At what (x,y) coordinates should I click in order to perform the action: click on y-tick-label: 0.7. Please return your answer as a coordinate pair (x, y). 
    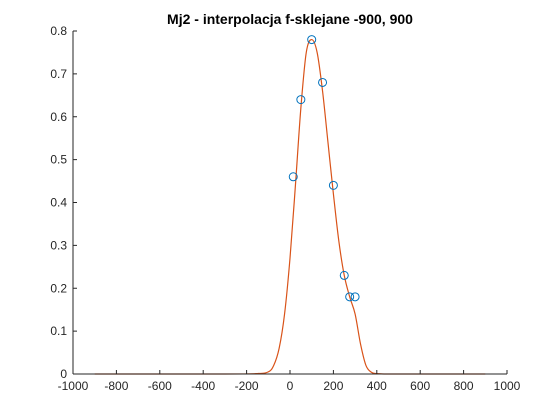
    Looking at the image, I should click on (58, 74).